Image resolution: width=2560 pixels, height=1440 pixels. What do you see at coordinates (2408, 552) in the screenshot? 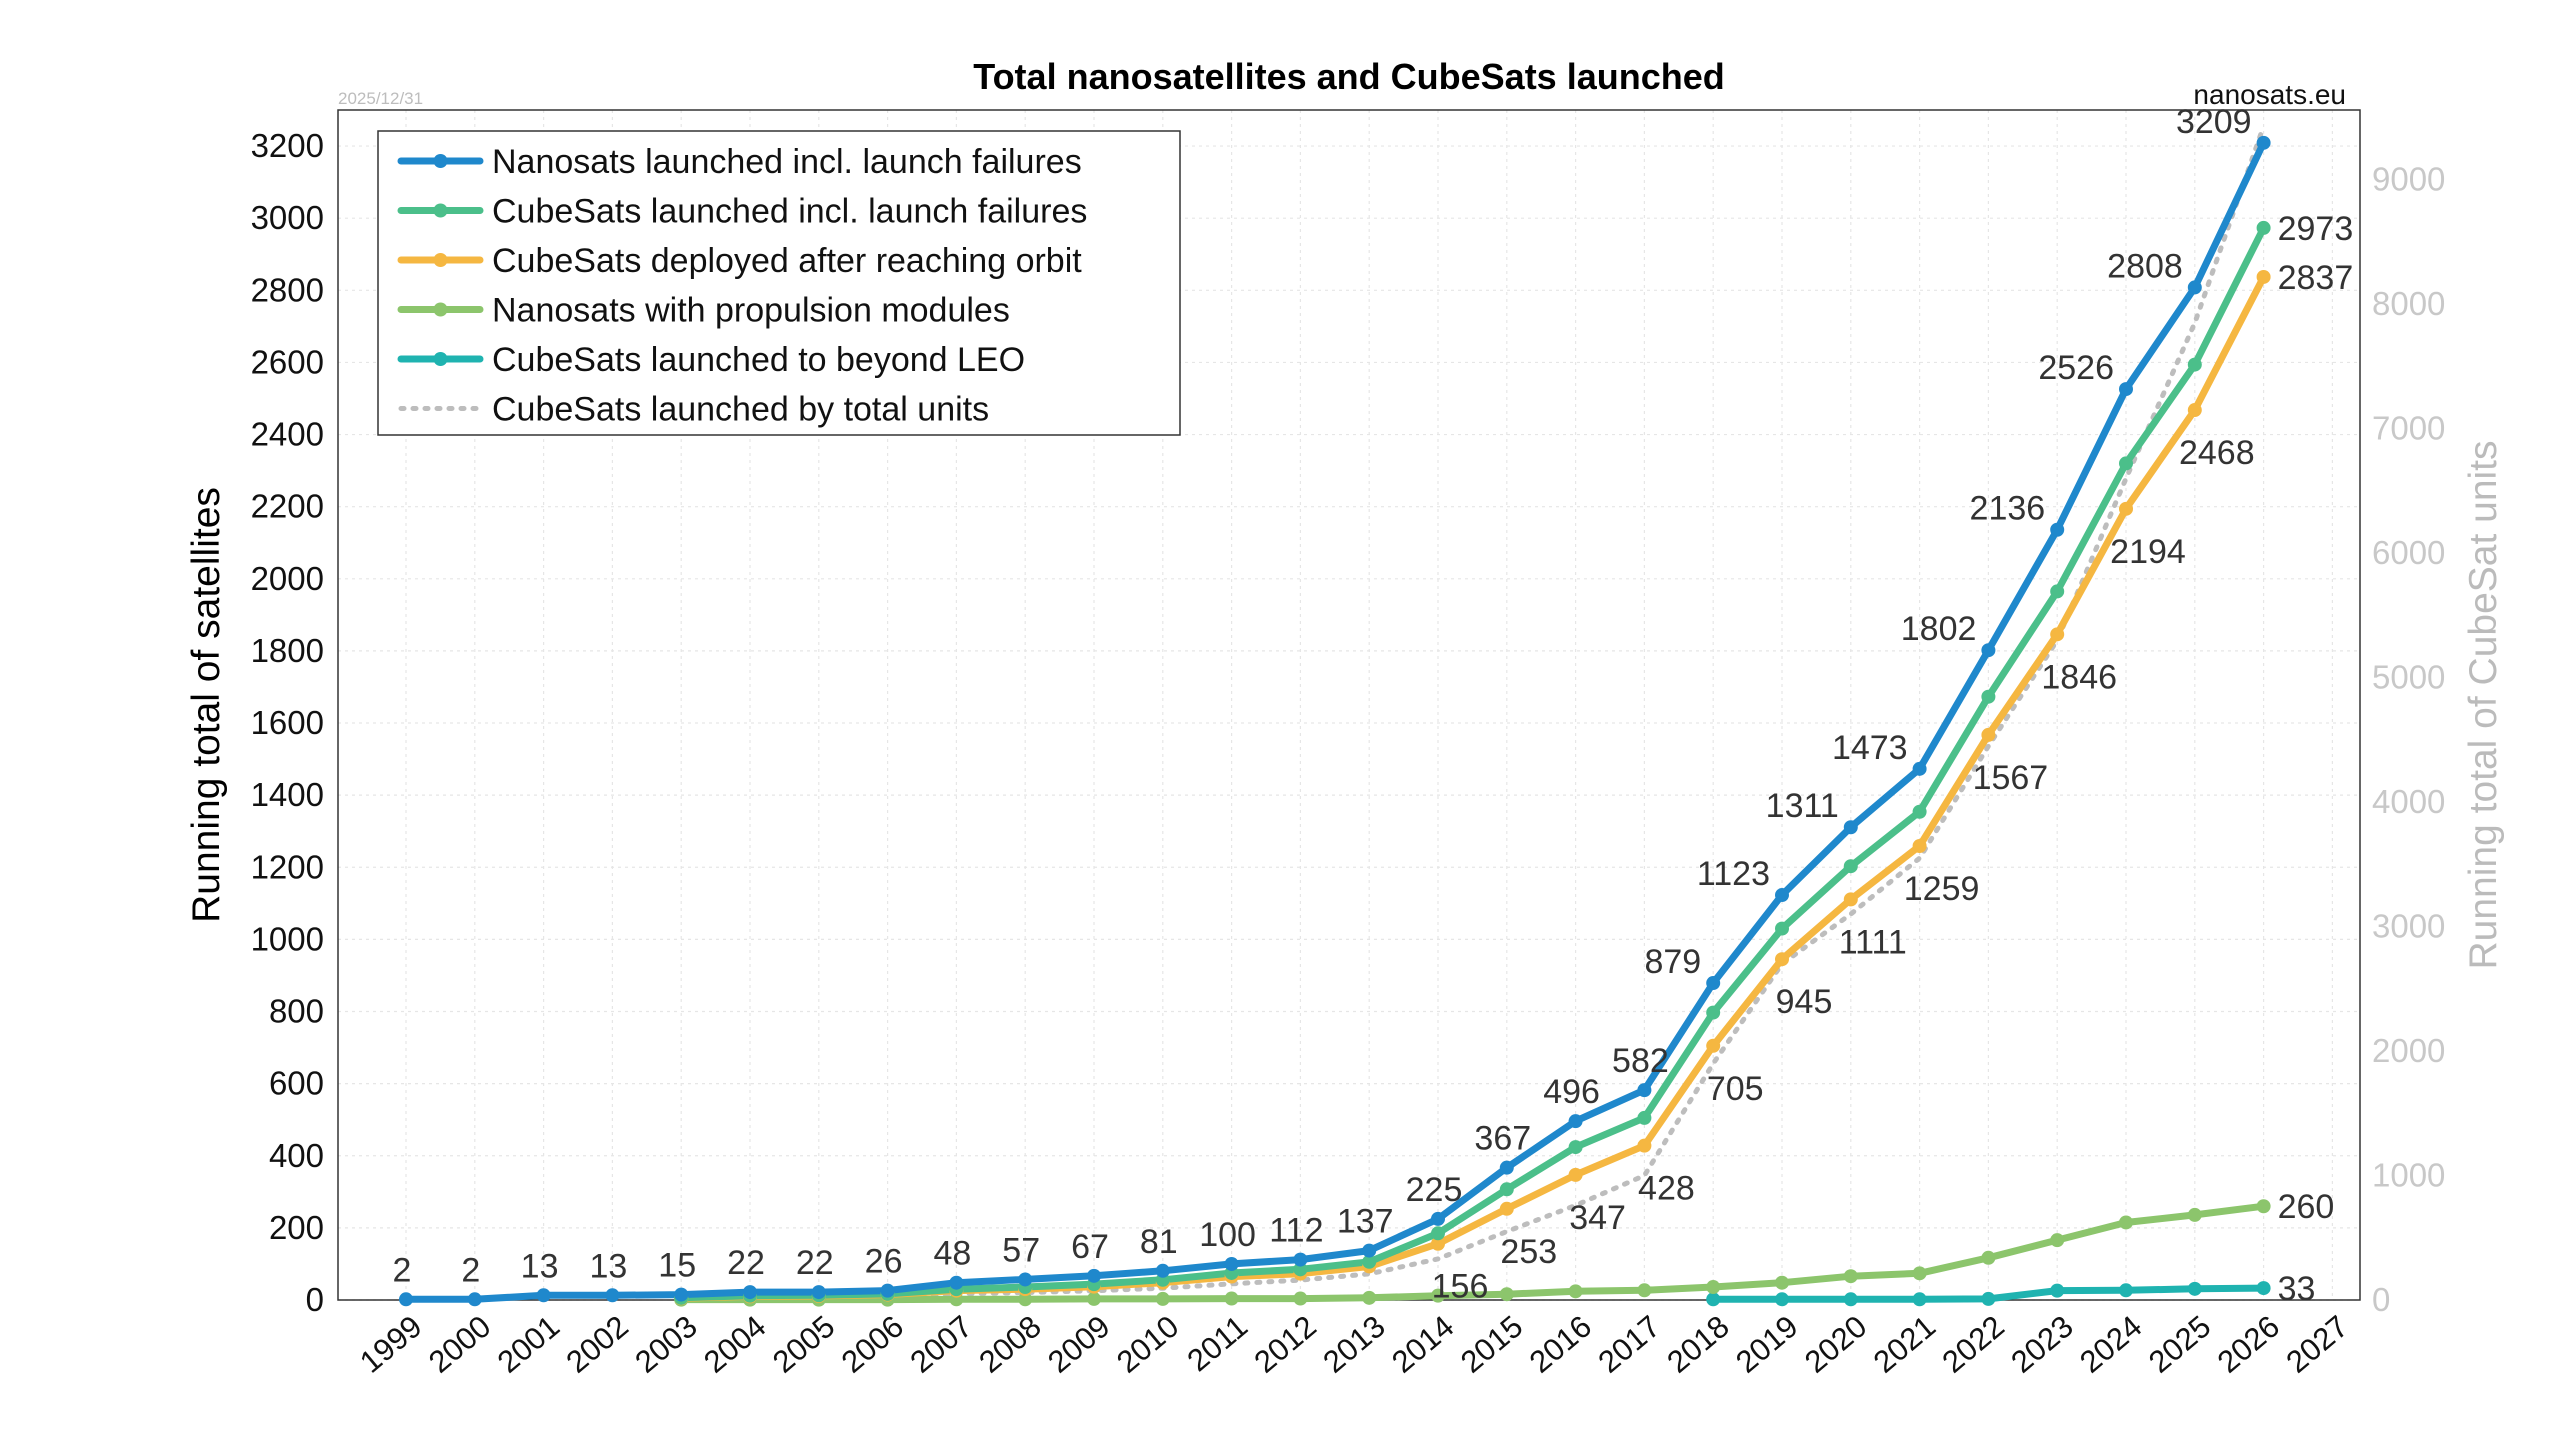
I see `y-tick-label-right: 6000` at bounding box center [2408, 552].